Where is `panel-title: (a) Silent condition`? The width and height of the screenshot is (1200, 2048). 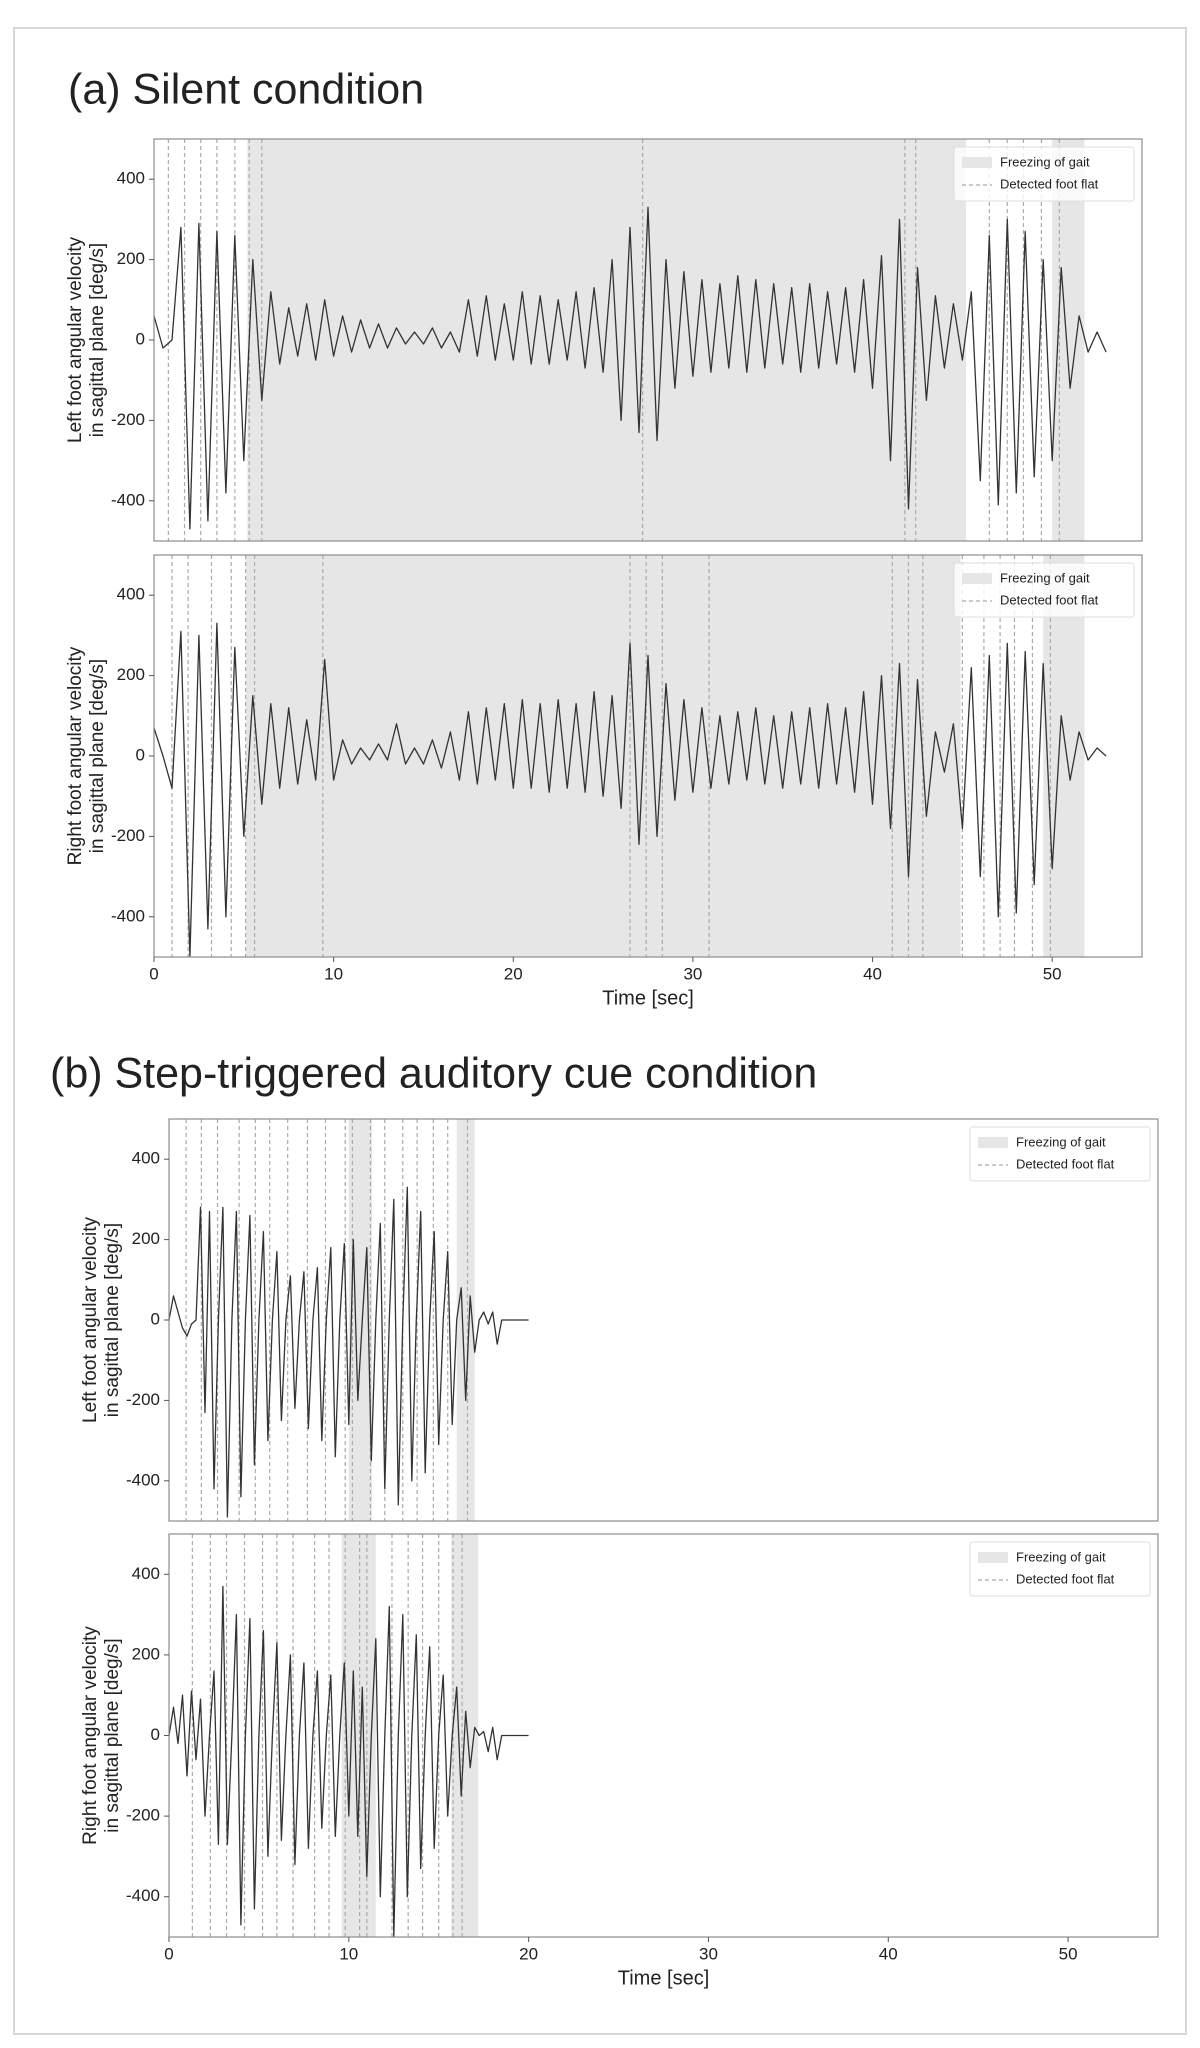
panel-title: (a) Silent condition is located at coordinates (246, 89).